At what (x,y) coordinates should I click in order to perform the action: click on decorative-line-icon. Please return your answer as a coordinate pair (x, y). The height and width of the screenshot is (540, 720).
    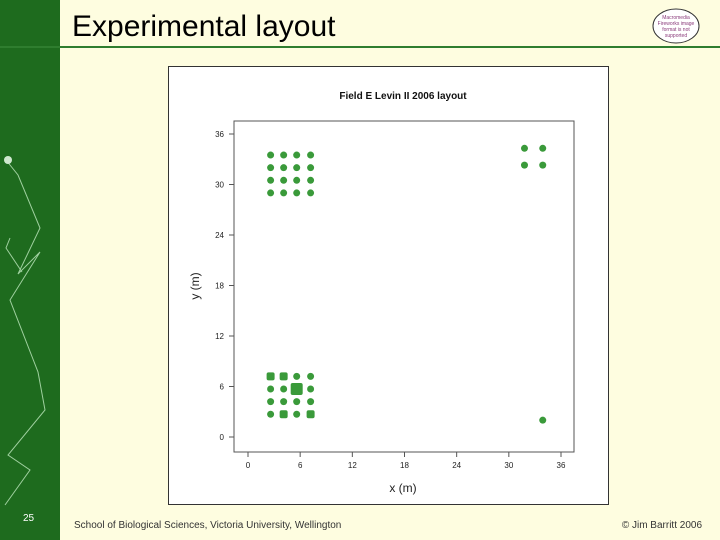
    Looking at the image, I should click on (25, 331).